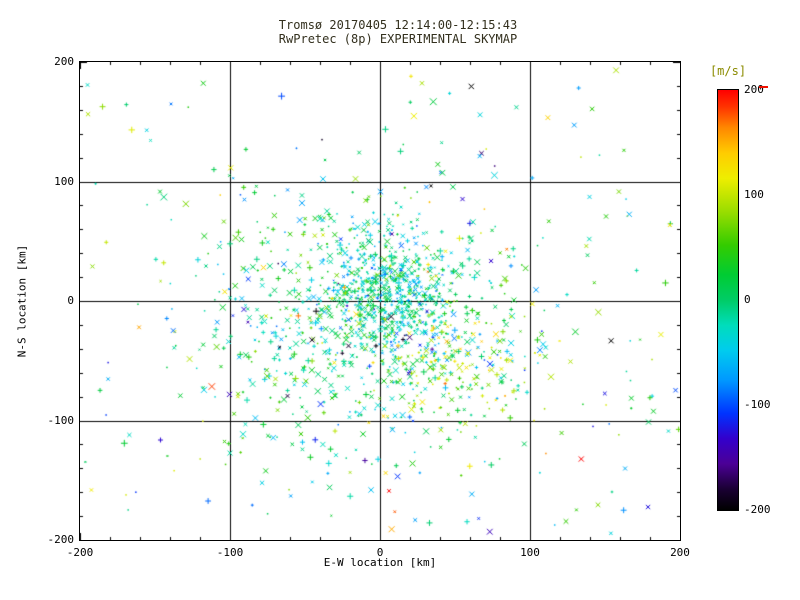  I want to click on chart-title: Tromsø 20170405 12:14:00-12:15:43, so click(398, 25).